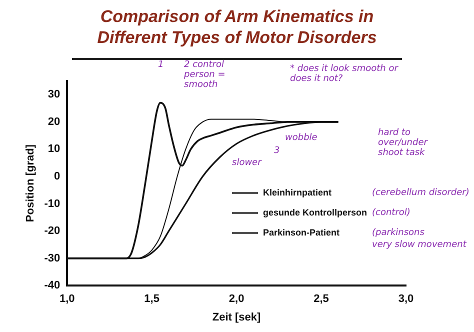 The width and height of the screenshot is (474, 332). Describe the element at coordinates (52, 286) in the screenshot. I see `y-tick-label: -40` at that location.